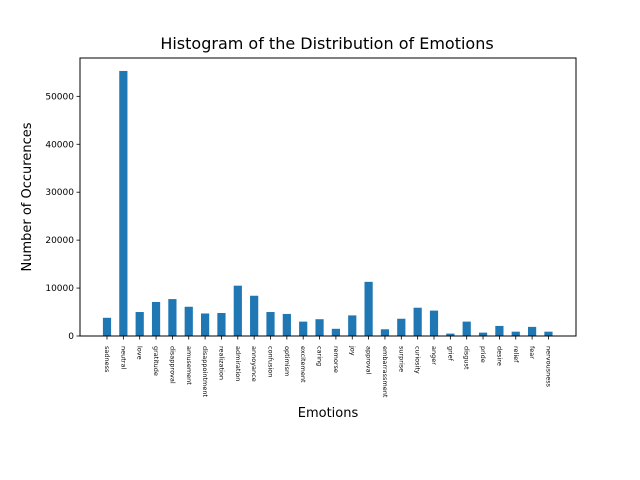 The width and height of the screenshot is (640, 480). What do you see at coordinates (450, 354) in the screenshot?
I see `x-tick-label-grief: grief` at bounding box center [450, 354].